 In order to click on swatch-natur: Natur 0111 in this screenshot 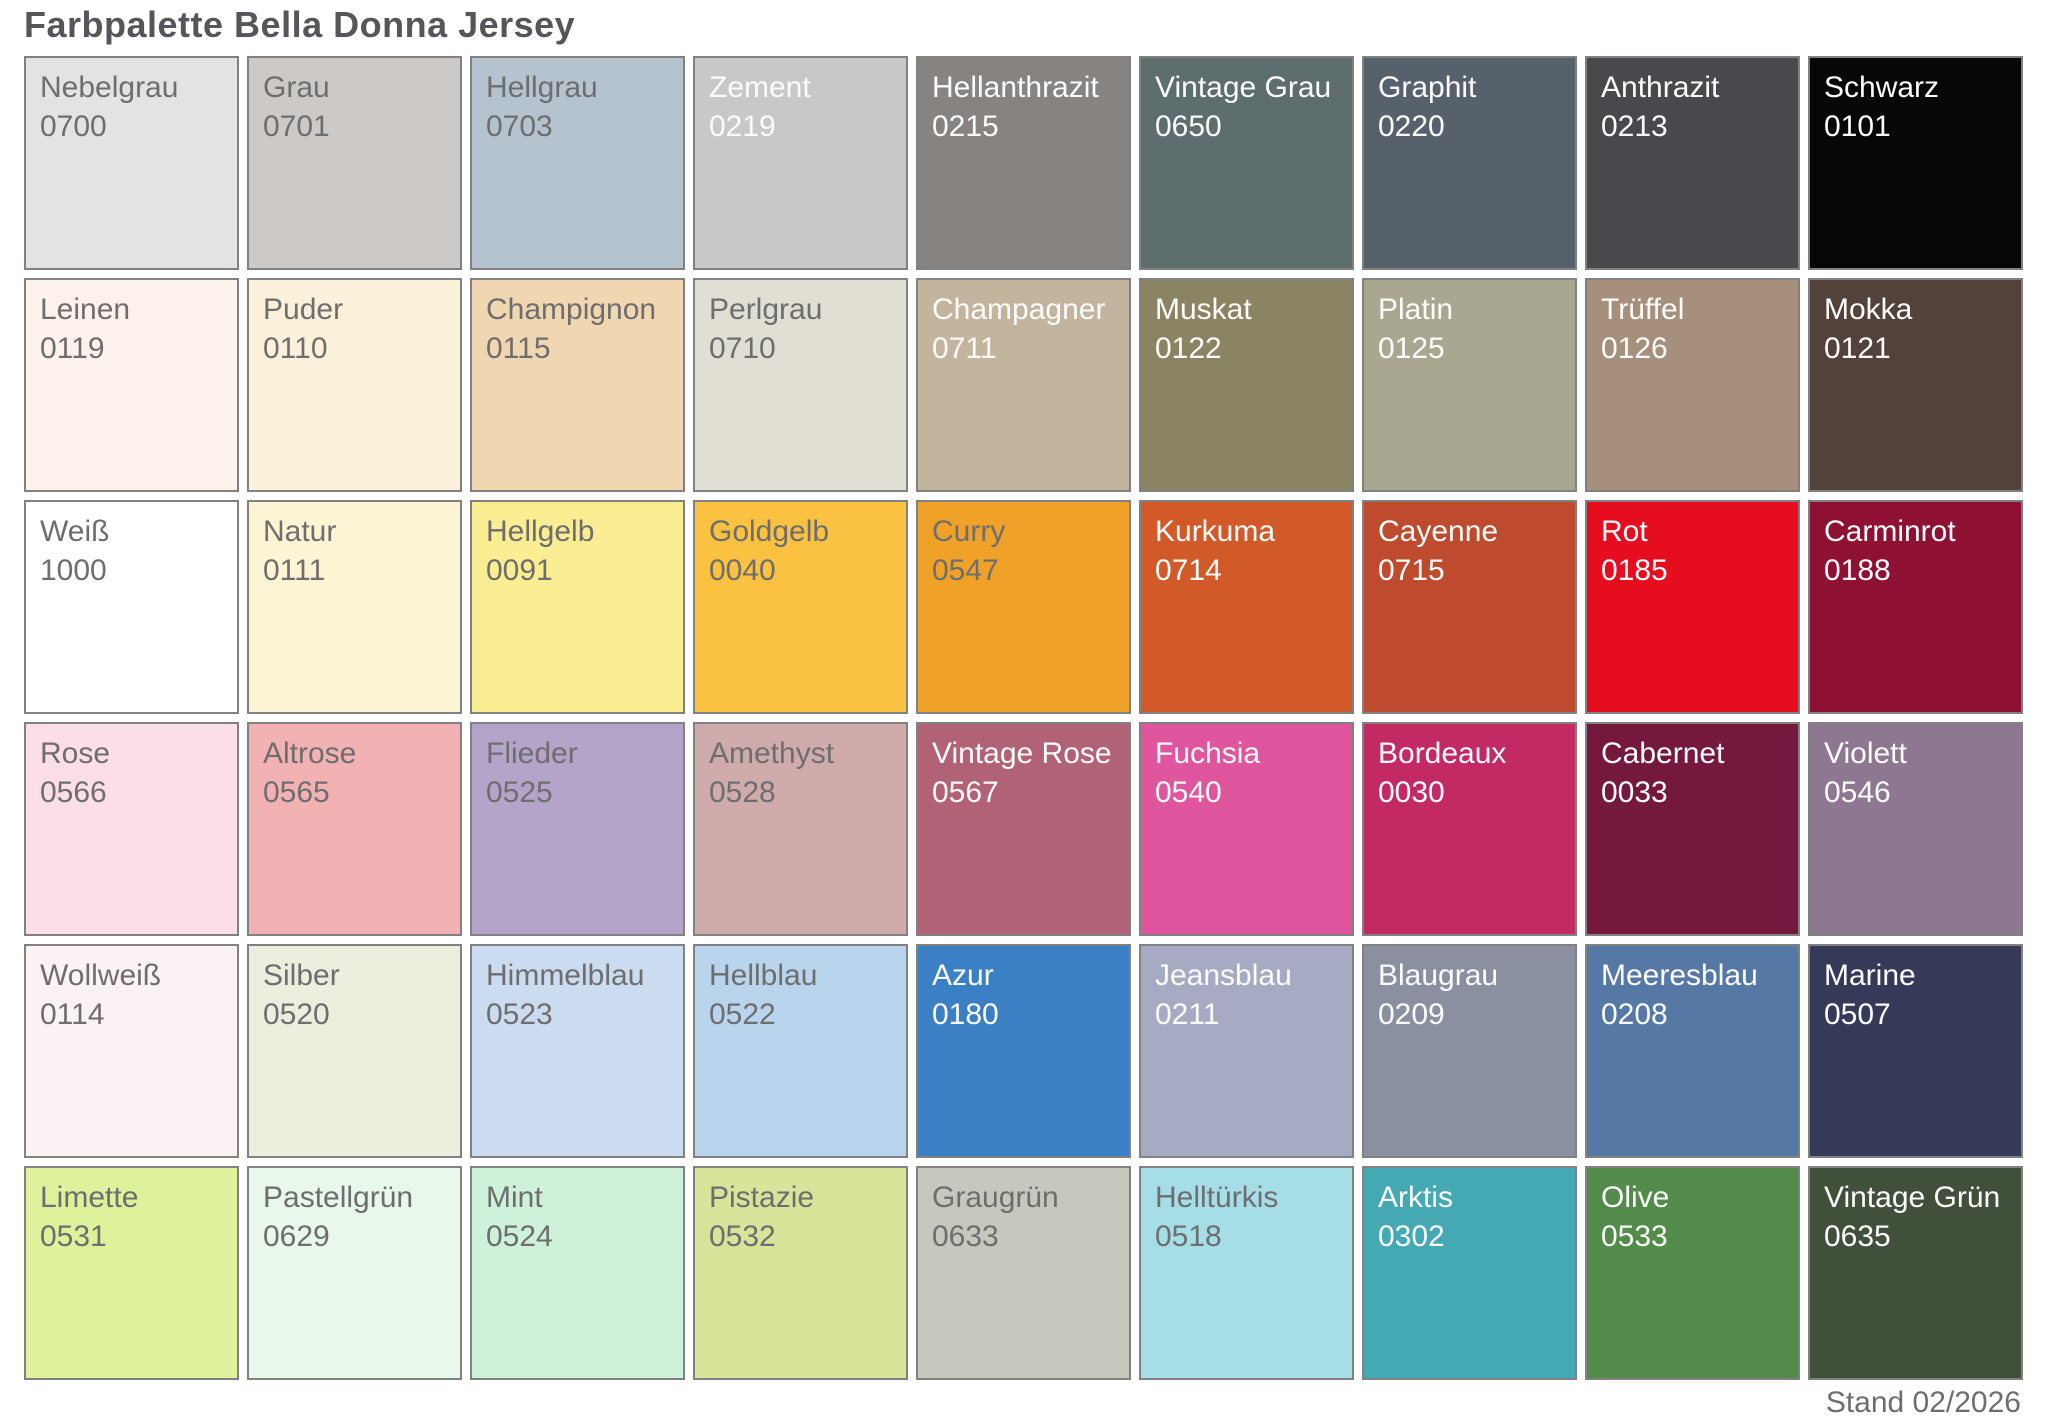, I will do `click(354, 607)`.